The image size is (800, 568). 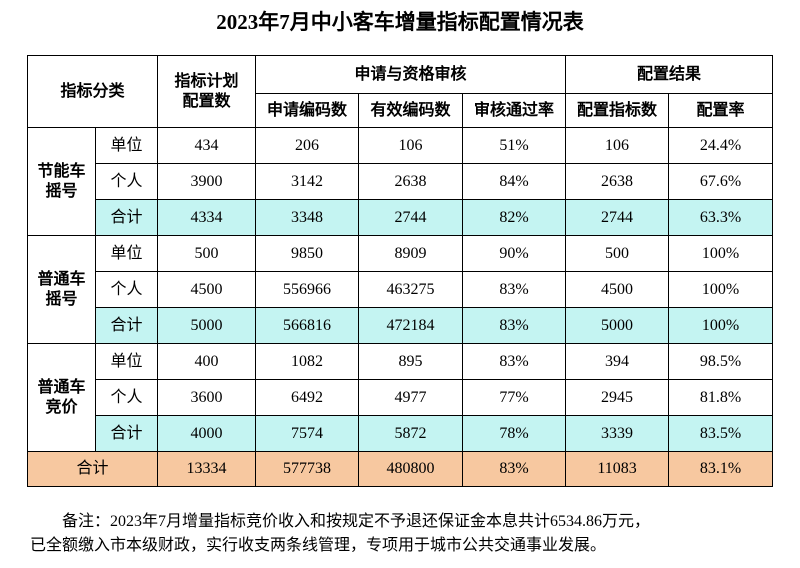 What do you see at coordinates (617, 110) in the screenshot?
I see `header-cell: 配置指标数` at bounding box center [617, 110].